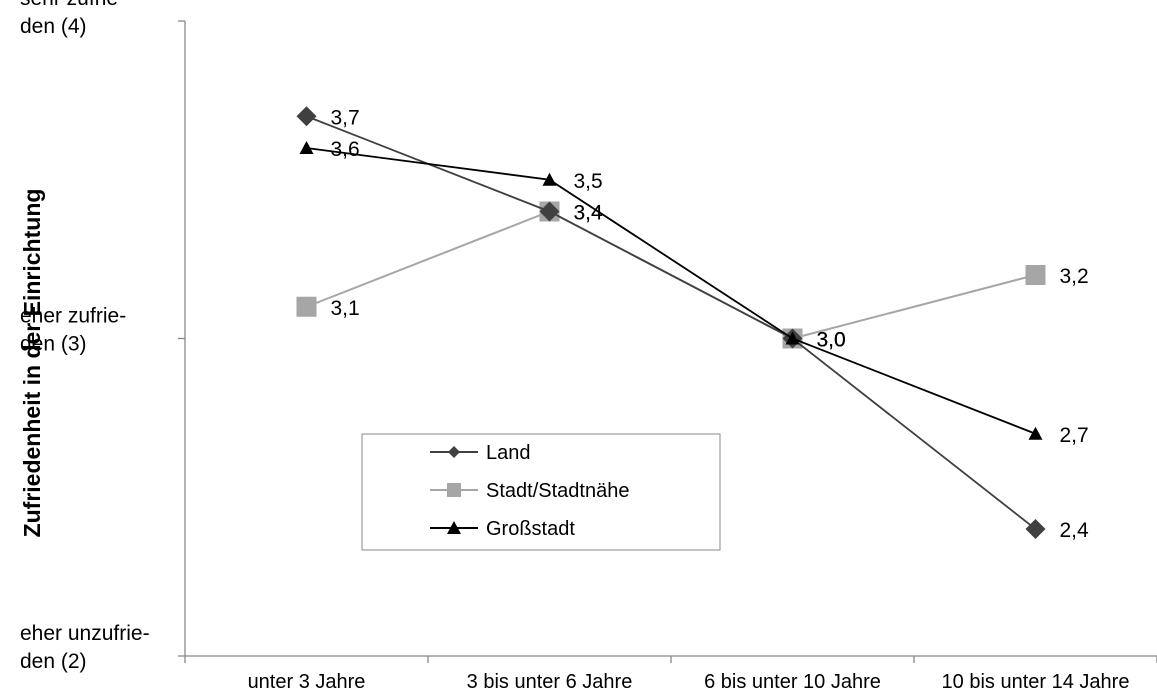 The height and width of the screenshot is (692, 1157). I want to click on legend: Land Stadt/Stadtnähe Großstadt, so click(541, 492).